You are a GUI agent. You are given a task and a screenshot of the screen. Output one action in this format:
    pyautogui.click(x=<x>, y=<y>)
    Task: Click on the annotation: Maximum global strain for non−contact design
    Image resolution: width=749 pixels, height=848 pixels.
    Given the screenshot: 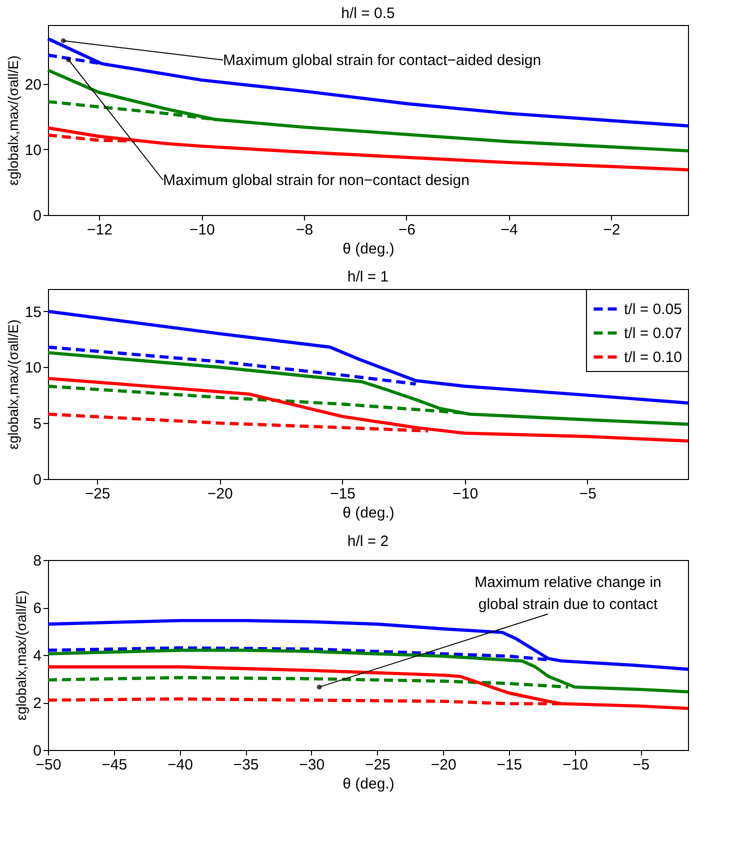 What is the action you would take?
    pyautogui.click(x=316, y=180)
    